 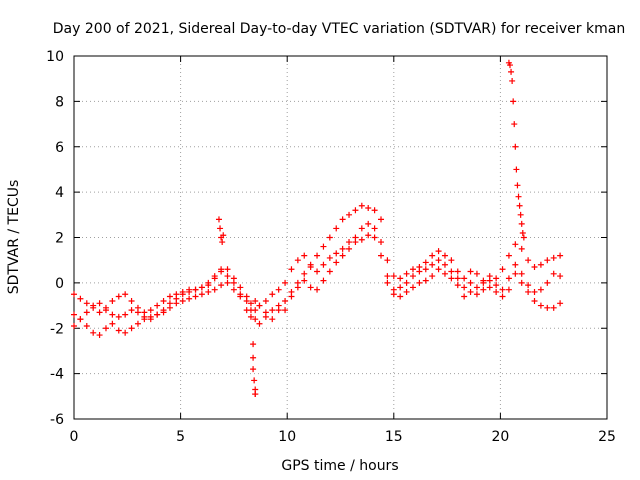 I want to click on y-tick-label: -2, so click(x=57, y=329).